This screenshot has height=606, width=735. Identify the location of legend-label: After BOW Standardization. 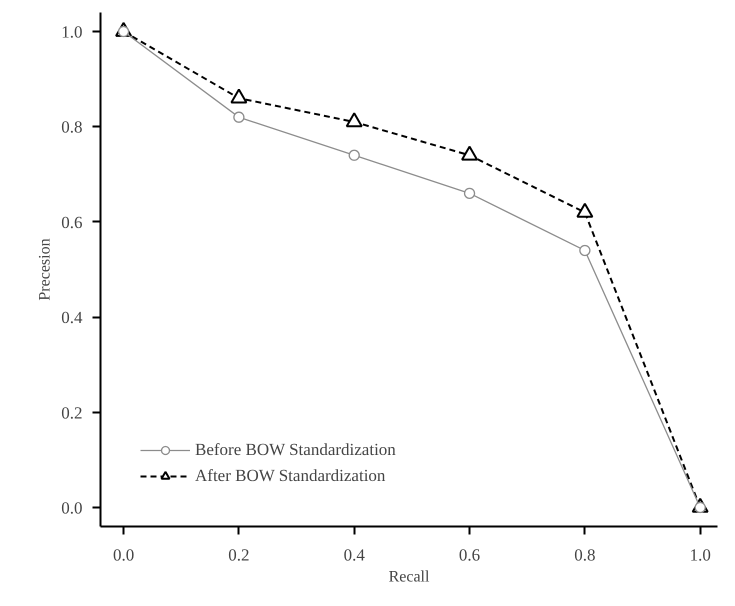
(290, 476).